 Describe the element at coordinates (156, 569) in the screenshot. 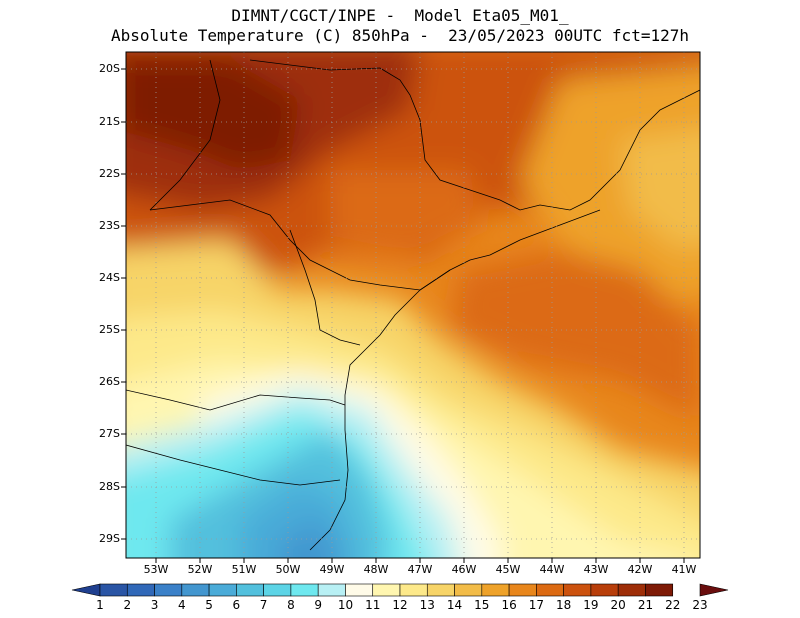

I see `lon-label: 53W` at that location.